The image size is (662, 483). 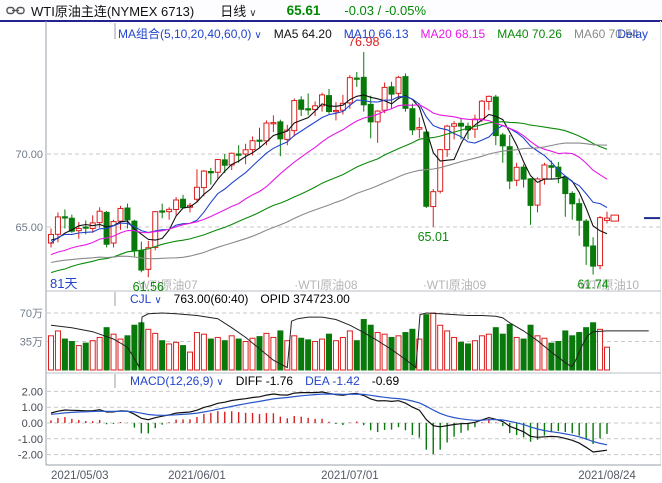 What do you see at coordinates (15, 10) in the screenshot?
I see `link-icon` at bounding box center [15, 10].